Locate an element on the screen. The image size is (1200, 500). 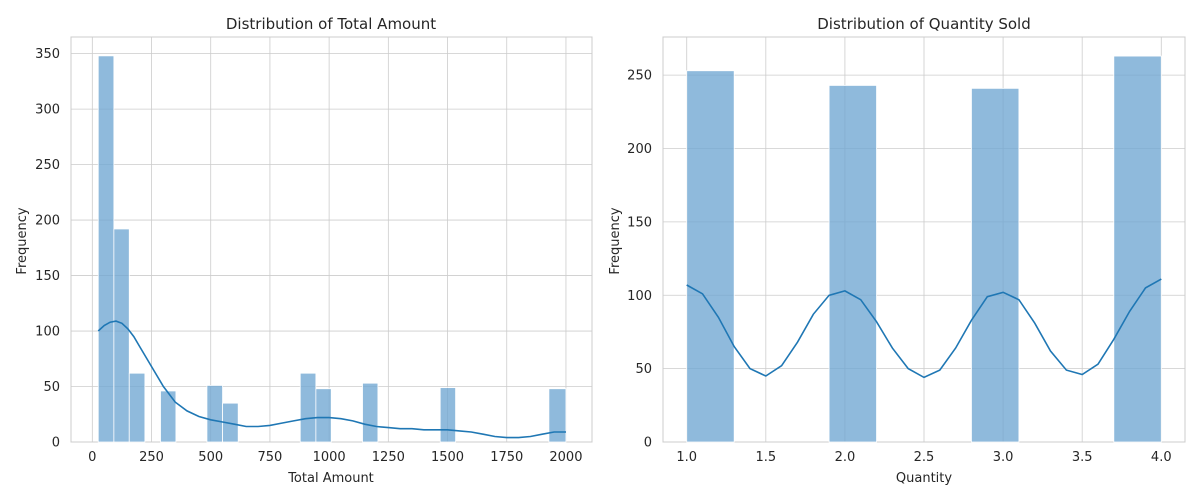
x-tick-label: 1250 is located at coordinates (388, 457).